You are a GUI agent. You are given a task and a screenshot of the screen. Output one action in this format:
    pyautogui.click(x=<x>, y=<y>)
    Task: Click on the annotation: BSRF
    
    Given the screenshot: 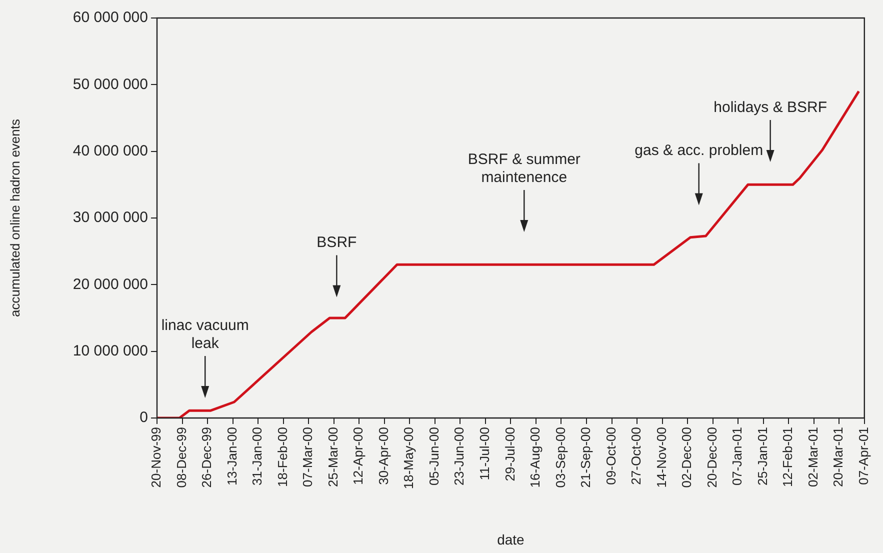 What is the action you would take?
    pyautogui.click(x=336, y=243)
    